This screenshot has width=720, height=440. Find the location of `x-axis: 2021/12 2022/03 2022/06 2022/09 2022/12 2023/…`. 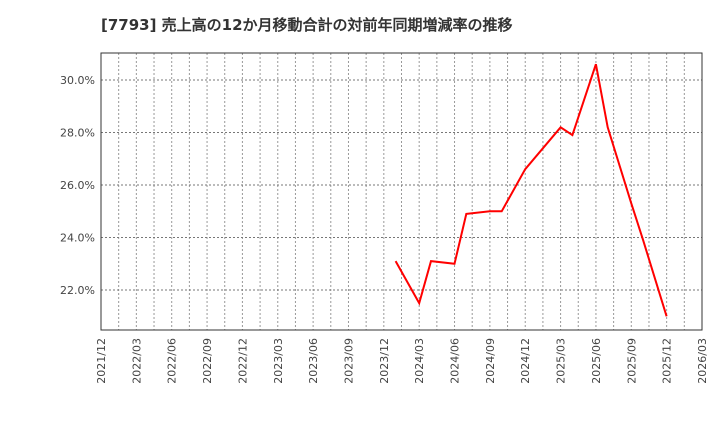

x-axis: 2021/12 2022/03 2022/06 2022/09 2022/12 2023/… is located at coordinates (402, 361).